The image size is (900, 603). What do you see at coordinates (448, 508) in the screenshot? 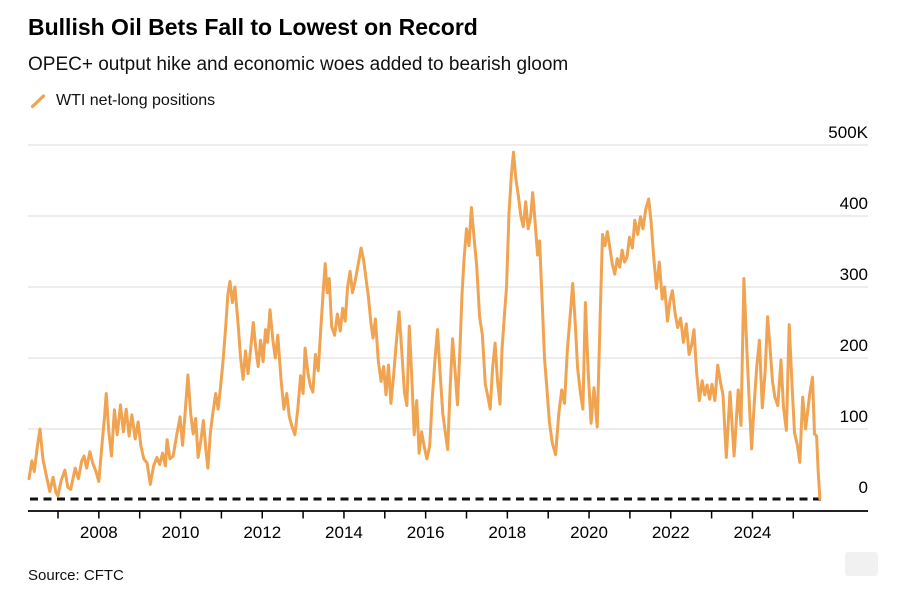
I see `axes` at bounding box center [448, 508].